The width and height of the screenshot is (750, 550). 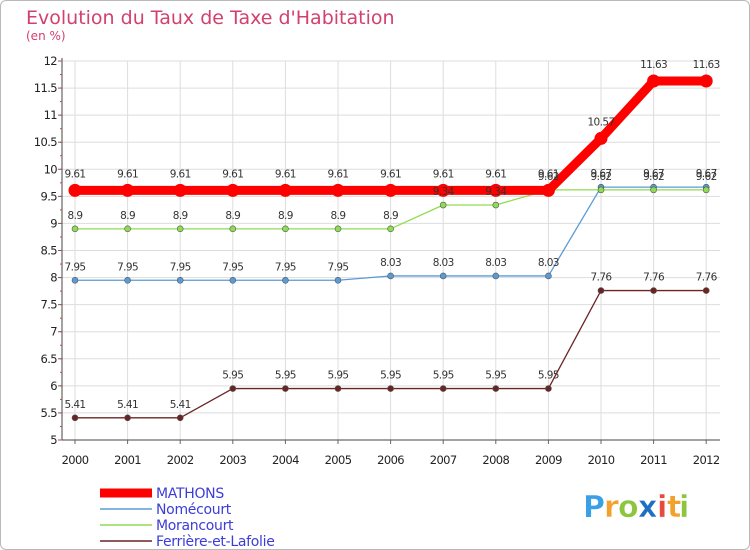 I want to click on y-tick-label: 6, so click(x=53, y=386).